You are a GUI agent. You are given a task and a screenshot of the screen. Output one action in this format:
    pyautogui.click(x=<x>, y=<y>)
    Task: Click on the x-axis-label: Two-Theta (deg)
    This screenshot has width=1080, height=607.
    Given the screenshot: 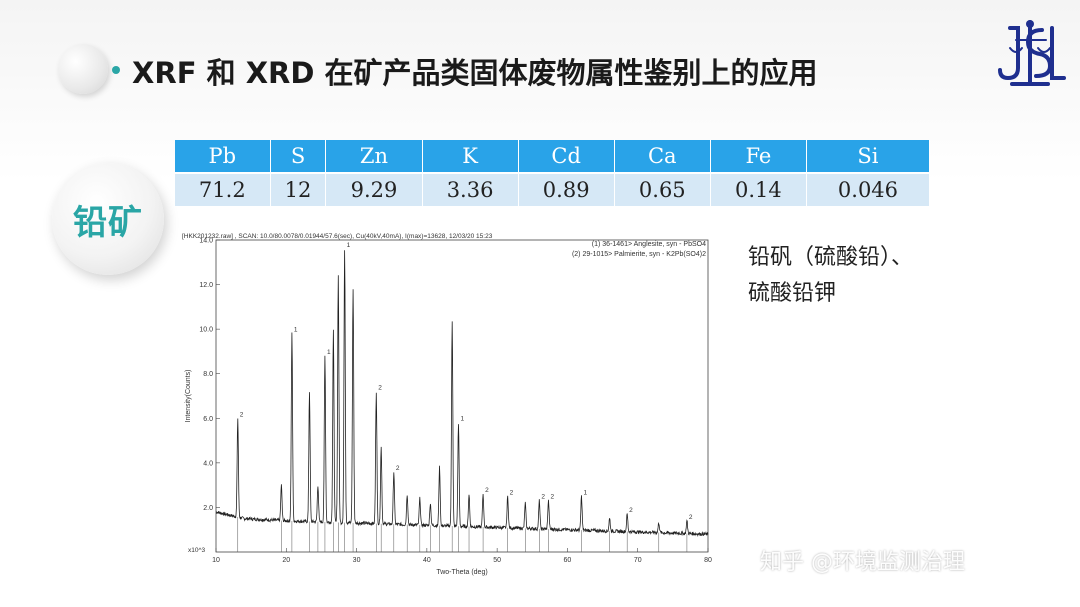 What is the action you would take?
    pyautogui.click(x=461, y=572)
    